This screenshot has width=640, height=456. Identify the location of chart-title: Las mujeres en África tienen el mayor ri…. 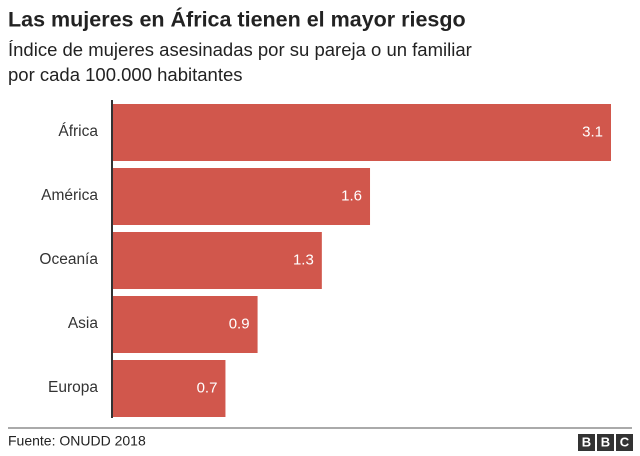
(237, 19).